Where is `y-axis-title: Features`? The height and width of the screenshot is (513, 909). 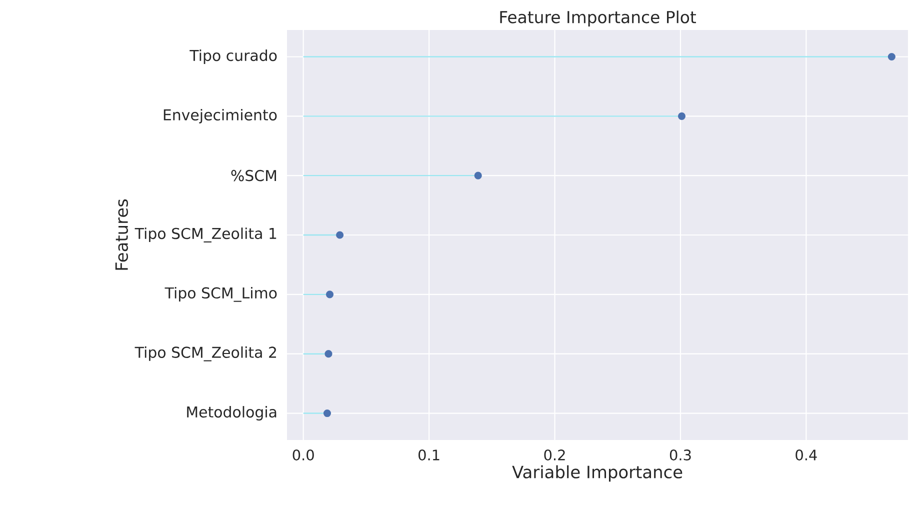 y-axis-title: Features is located at coordinates (121, 234).